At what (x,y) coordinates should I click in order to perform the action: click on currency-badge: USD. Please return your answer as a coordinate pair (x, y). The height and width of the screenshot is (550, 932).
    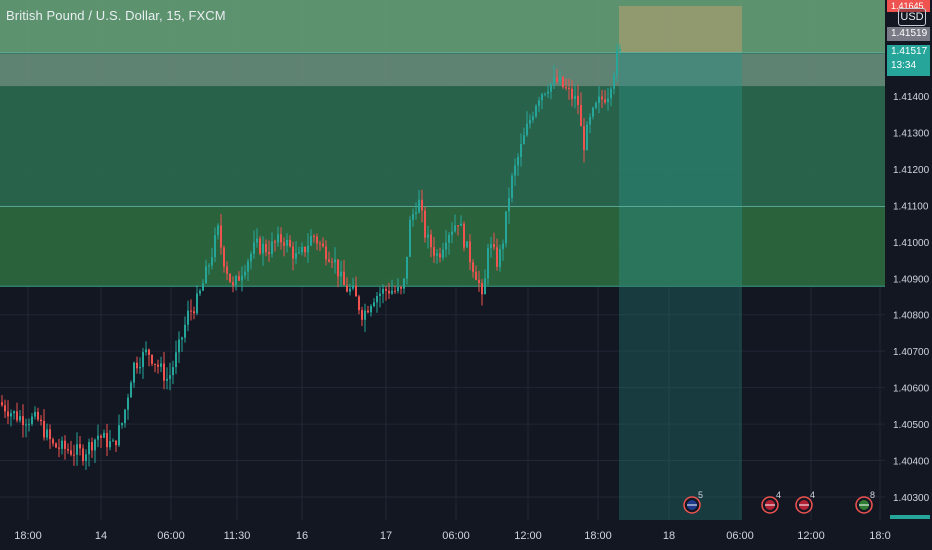
    Looking at the image, I should click on (912, 17).